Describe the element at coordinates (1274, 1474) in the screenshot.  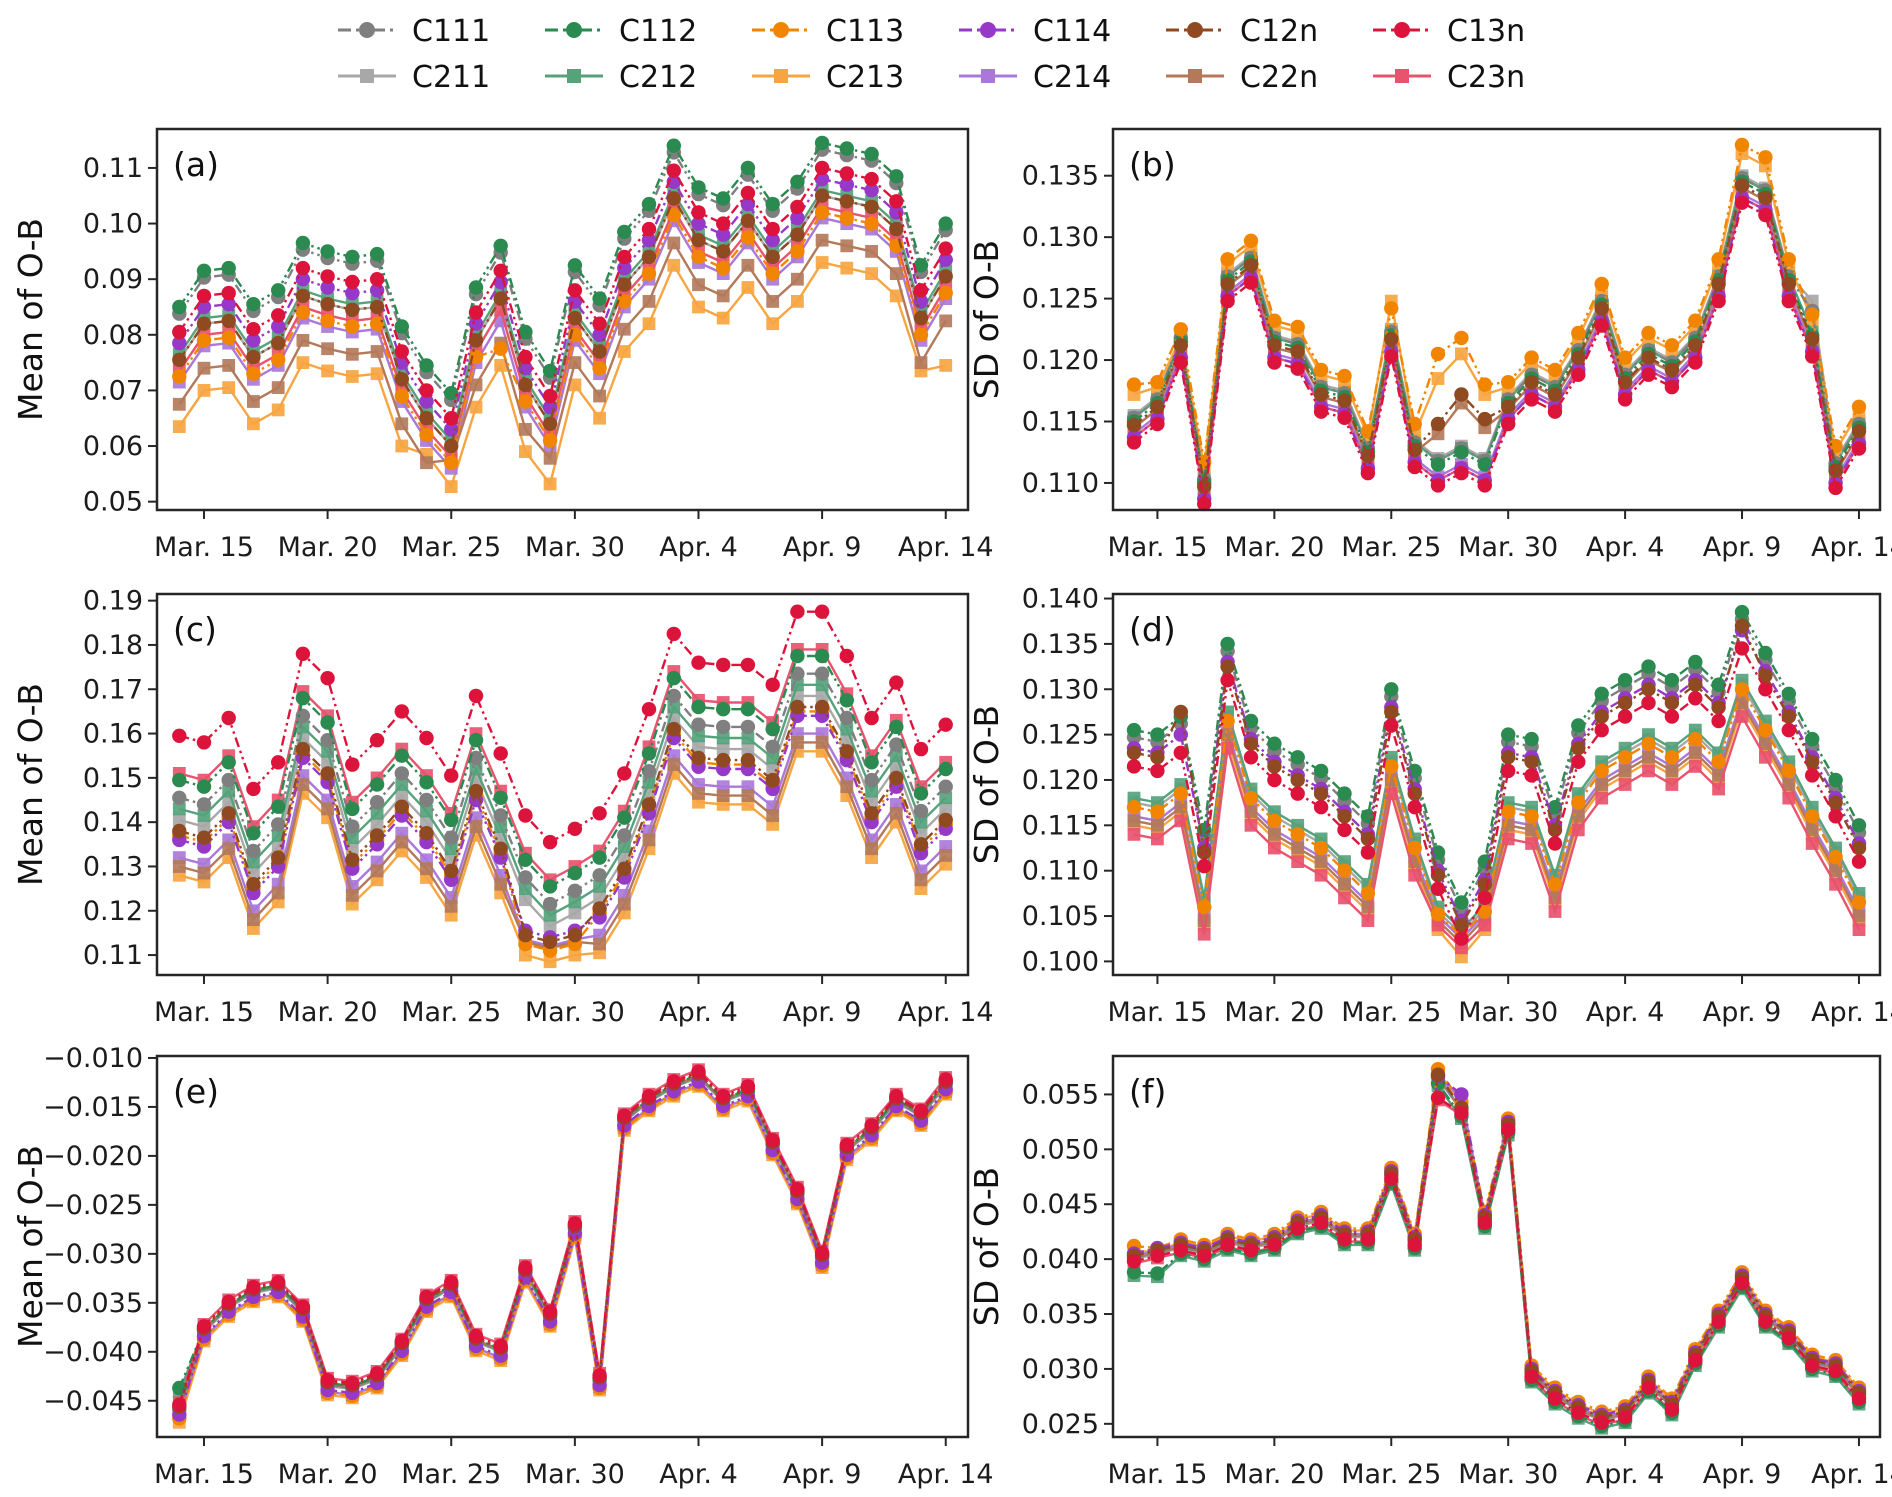
I see `x-tick-label: Mar. 20` at that location.